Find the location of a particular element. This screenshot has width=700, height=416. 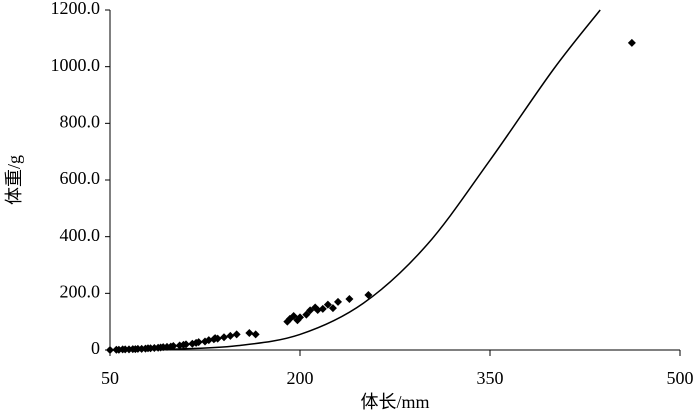

y-tick-label: 600.0 is located at coordinates (80, 178).